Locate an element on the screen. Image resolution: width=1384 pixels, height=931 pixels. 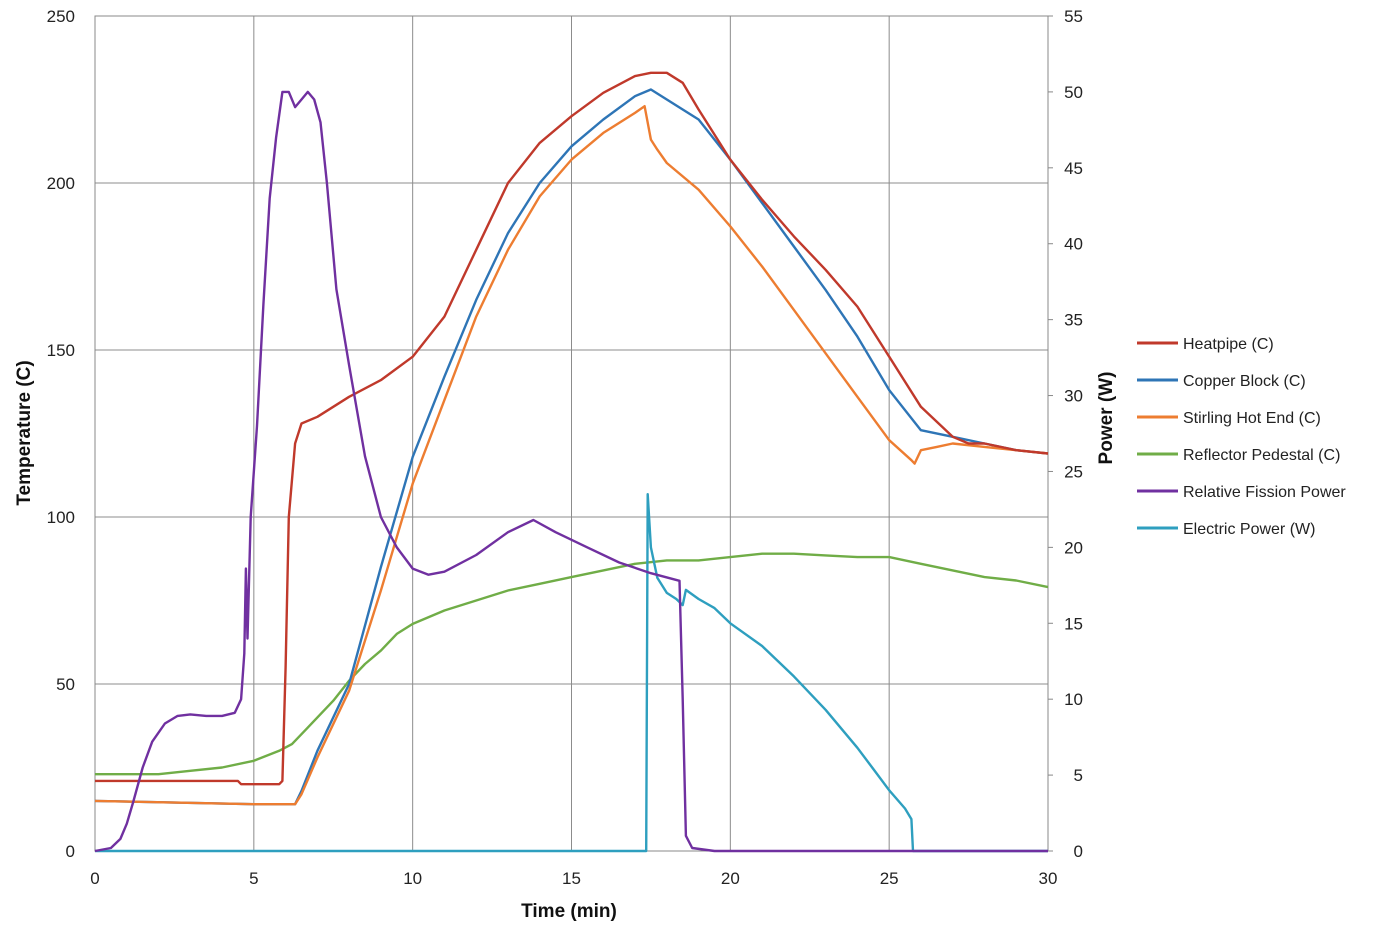
legend-label: Electric Power (W) is located at coordinates (1249, 529).